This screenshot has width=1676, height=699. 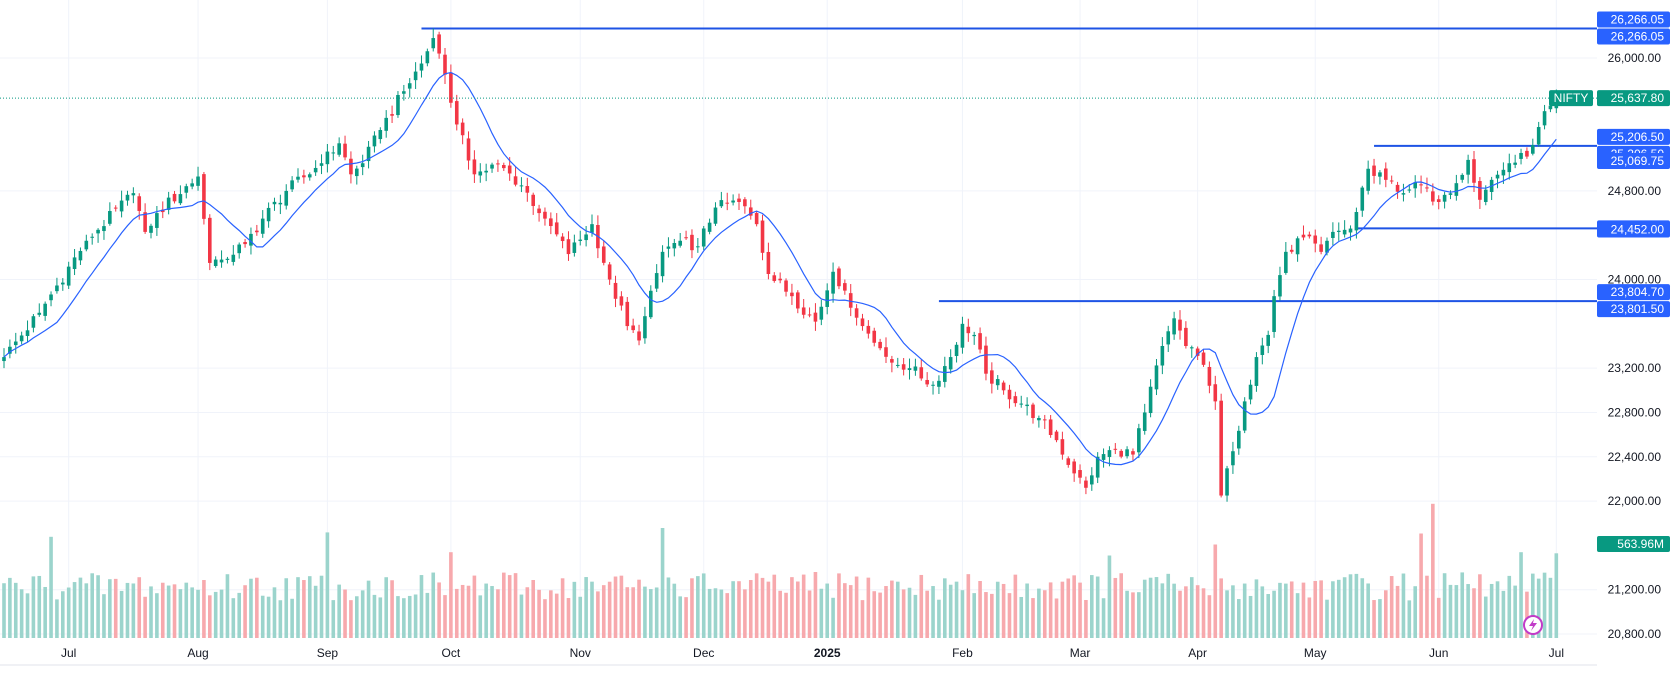 I want to click on last-volume-badge: 563.96M, so click(x=1633, y=544).